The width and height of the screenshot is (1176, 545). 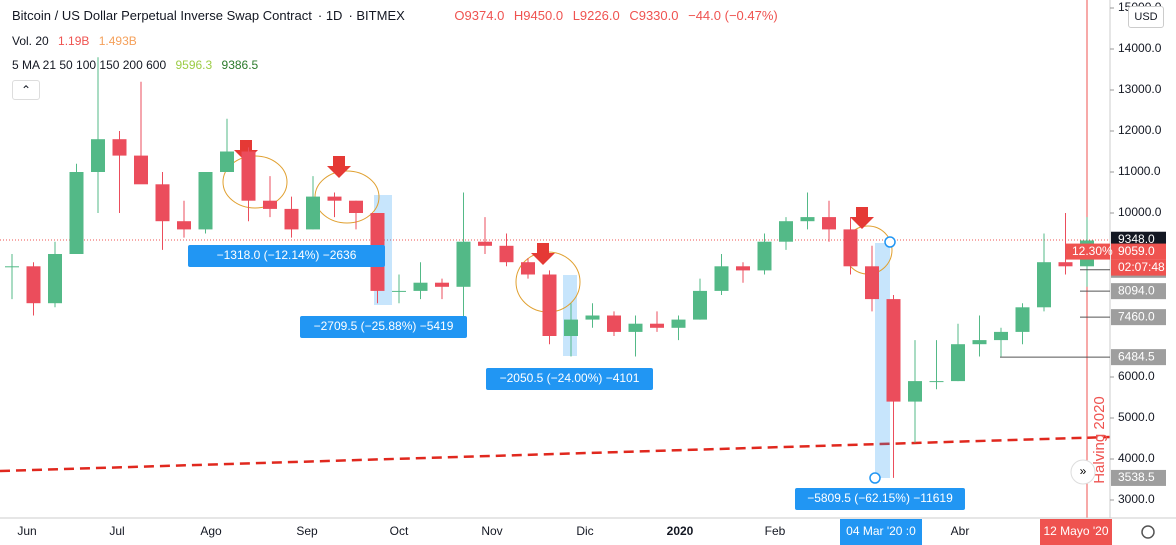 What do you see at coordinates (1136, 499) in the screenshot?
I see `price-tick-label: 3000.0` at bounding box center [1136, 499].